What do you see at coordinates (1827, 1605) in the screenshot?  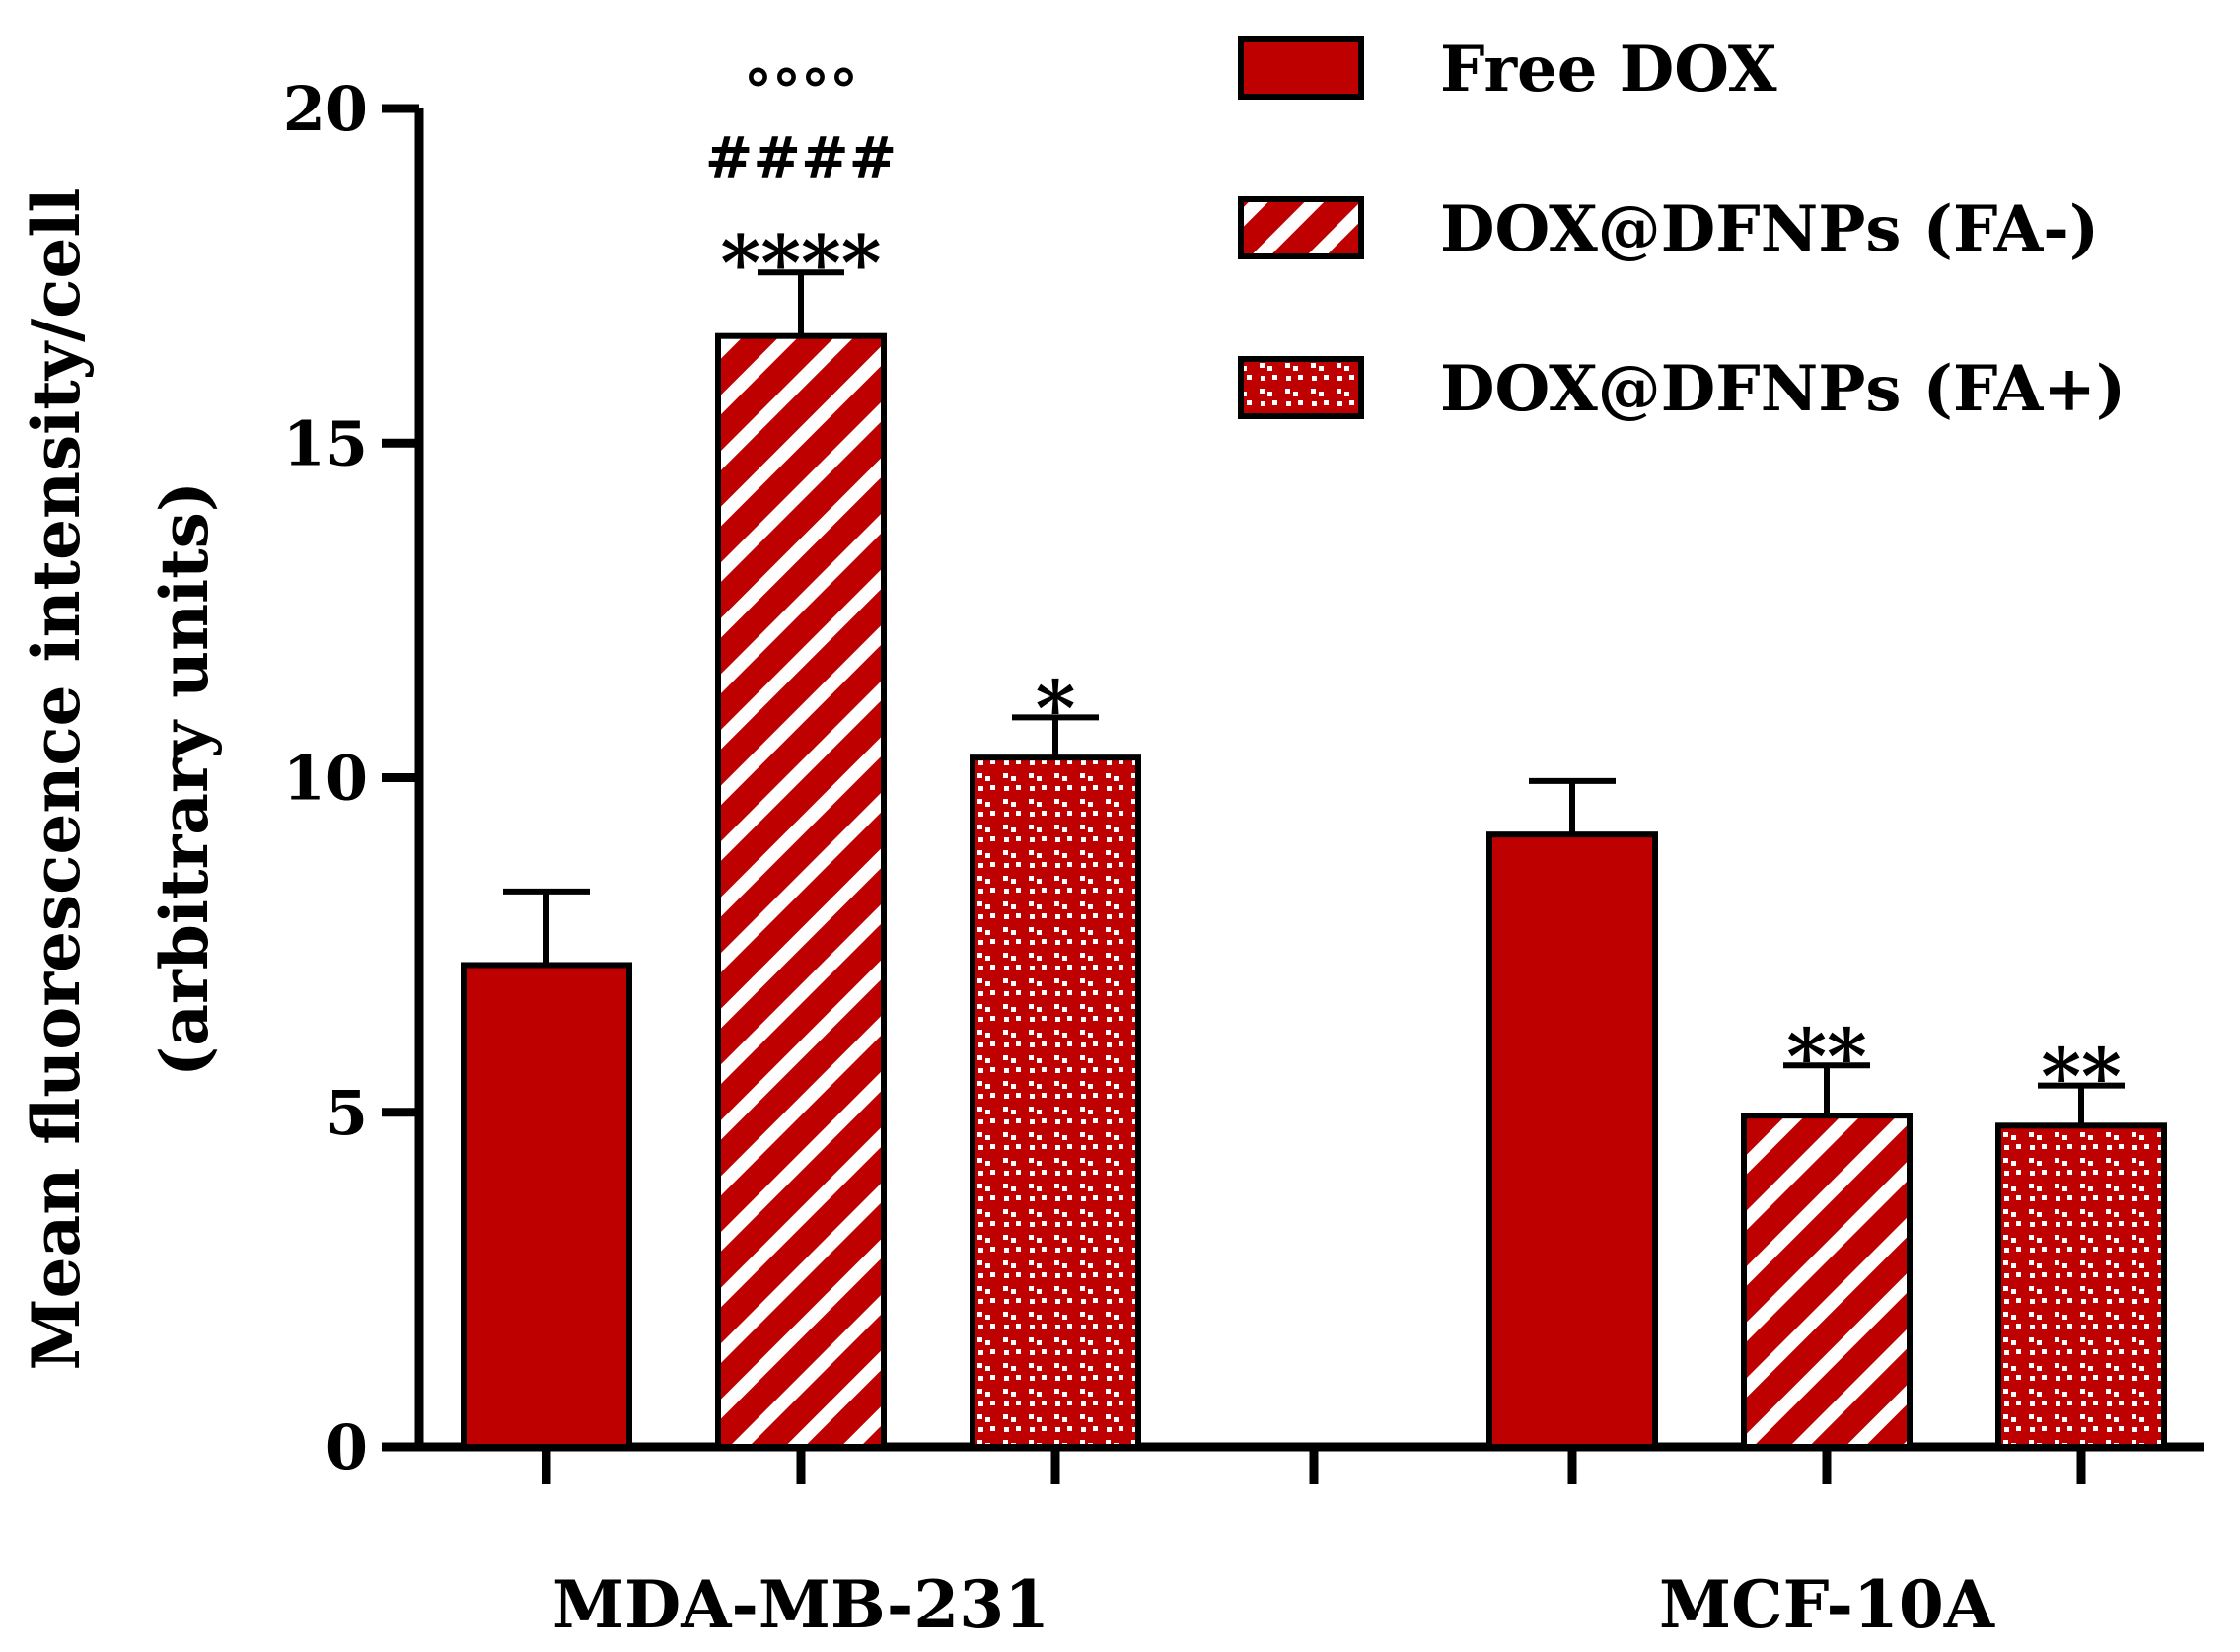 I see `x-group-label: MCF-10A` at bounding box center [1827, 1605].